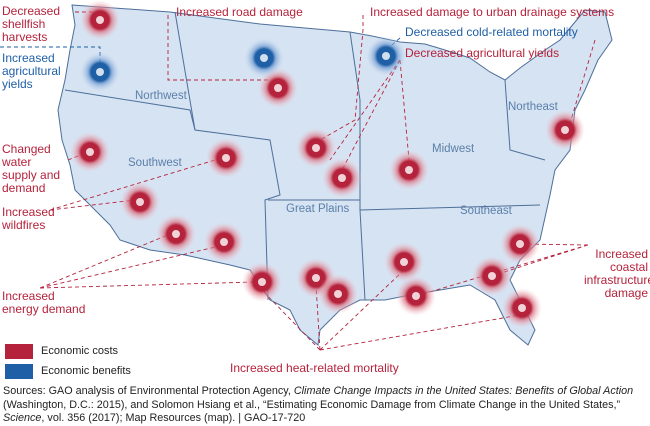  I want to click on impact-label: Increased heat-related mortality, so click(314, 368).